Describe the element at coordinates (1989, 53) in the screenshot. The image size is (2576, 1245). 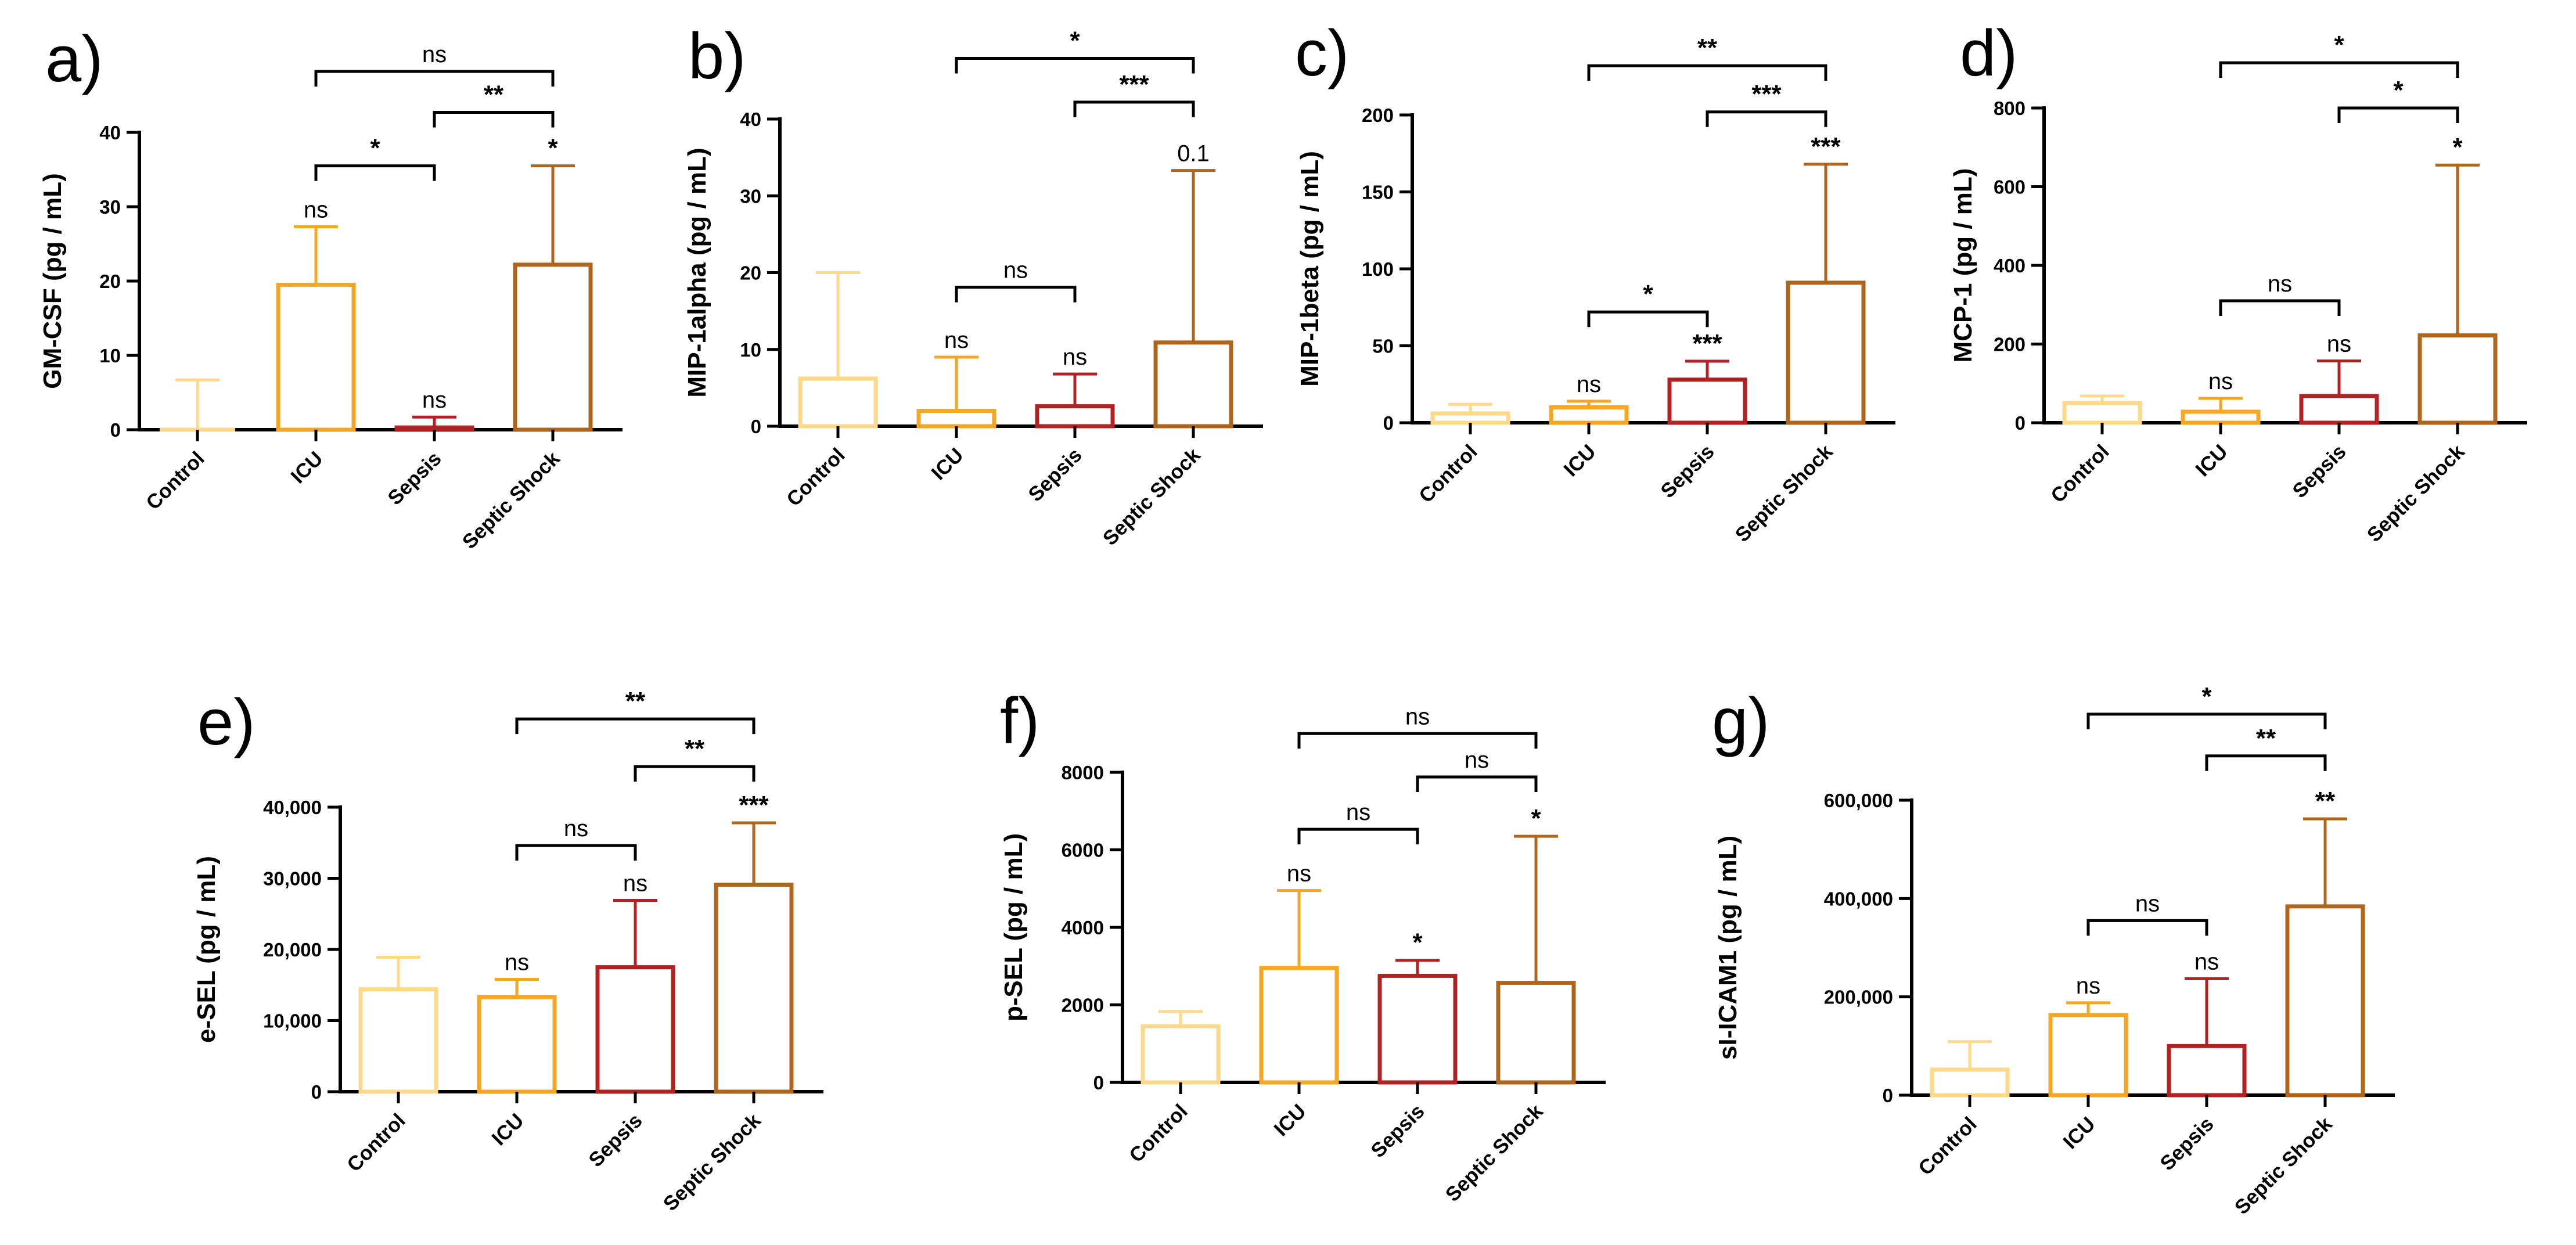
I see `panel-label: d)` at that location.